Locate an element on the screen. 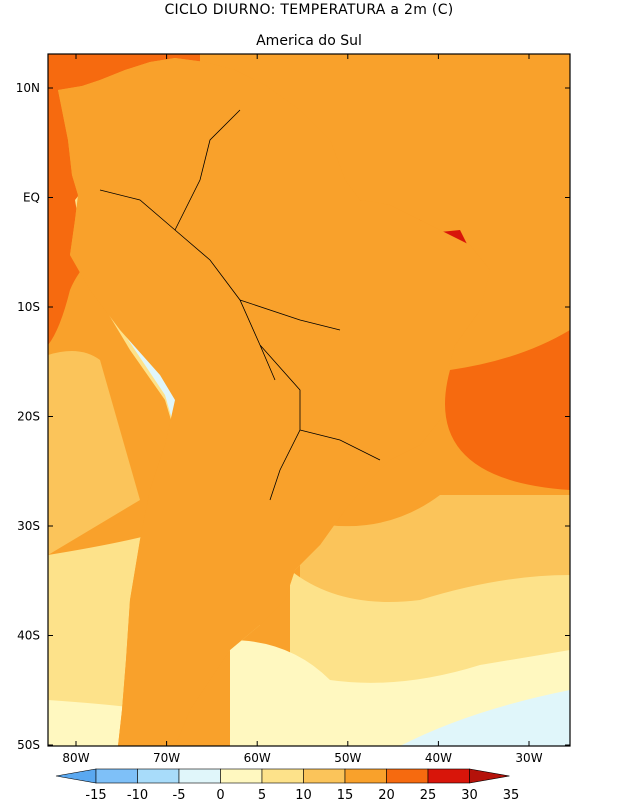 The width and height of the screenshot is (618, 800). lat-label: 20S is located at coordinates (28, 417).